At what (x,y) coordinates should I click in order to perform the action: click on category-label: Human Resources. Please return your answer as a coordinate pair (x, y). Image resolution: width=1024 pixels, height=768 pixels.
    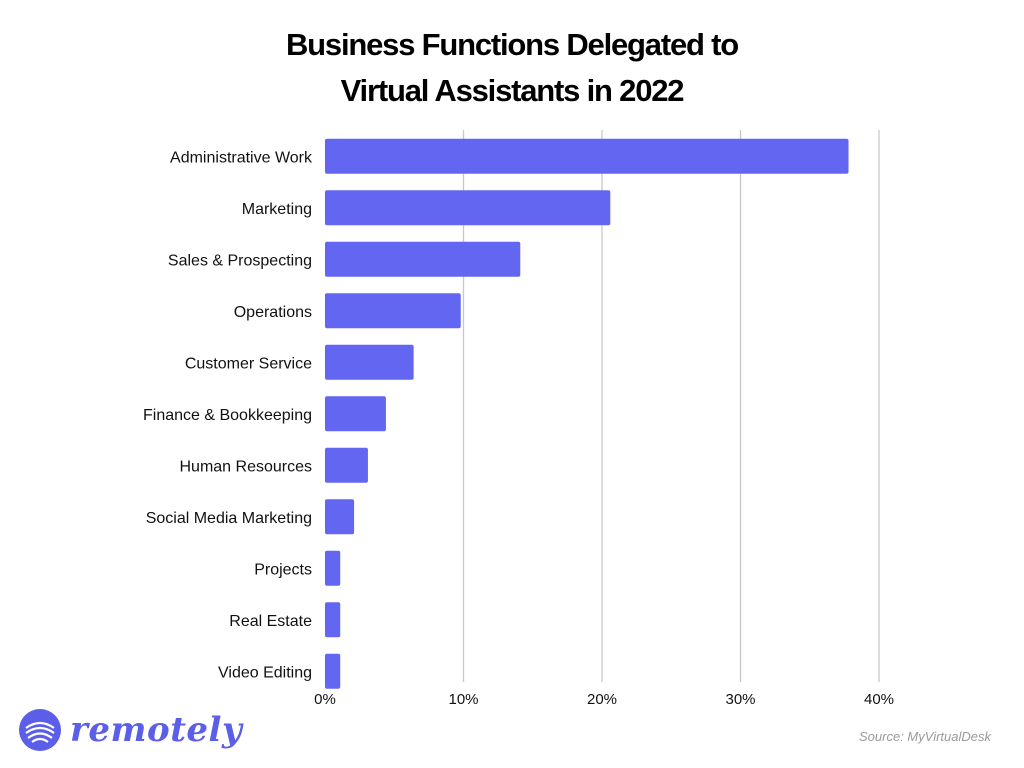
    Looking at the image, I should click on (246, 466).